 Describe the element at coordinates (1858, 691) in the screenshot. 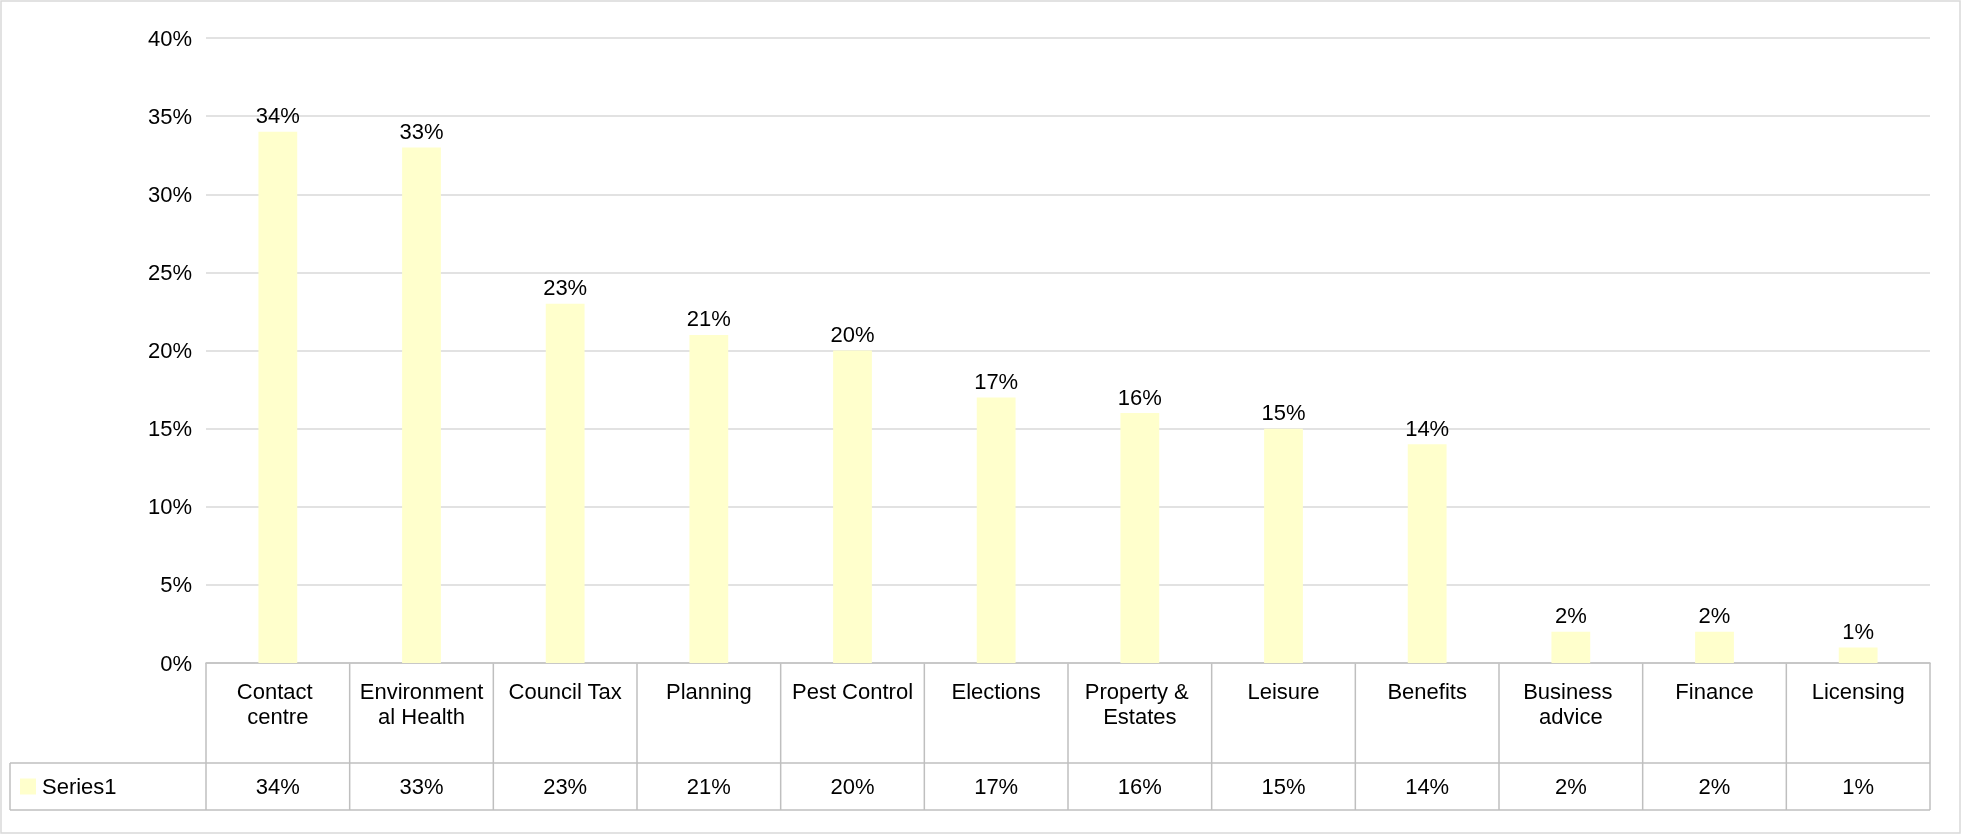

I see `x-tick-label: Licensing` at that location.